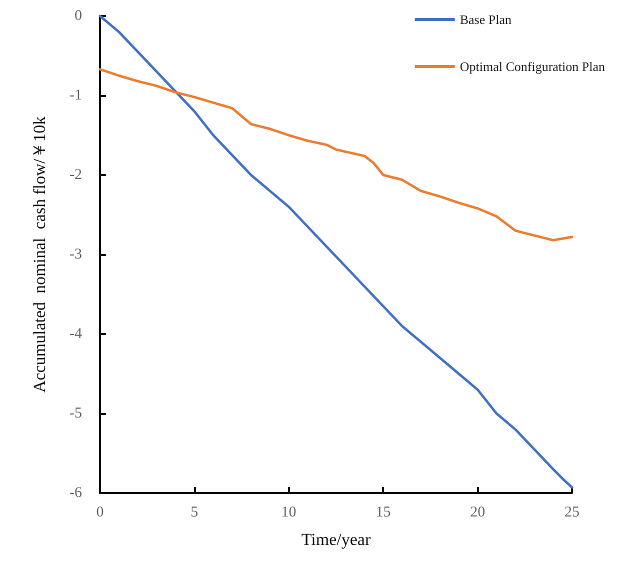 This screenshot has height=563, width=630. What do you see at coordinates (39, 254) in the screenshot?
I see `y-axis-title: Accumulated nominal cash flow/￥10k` at bounding box center [39, 254].